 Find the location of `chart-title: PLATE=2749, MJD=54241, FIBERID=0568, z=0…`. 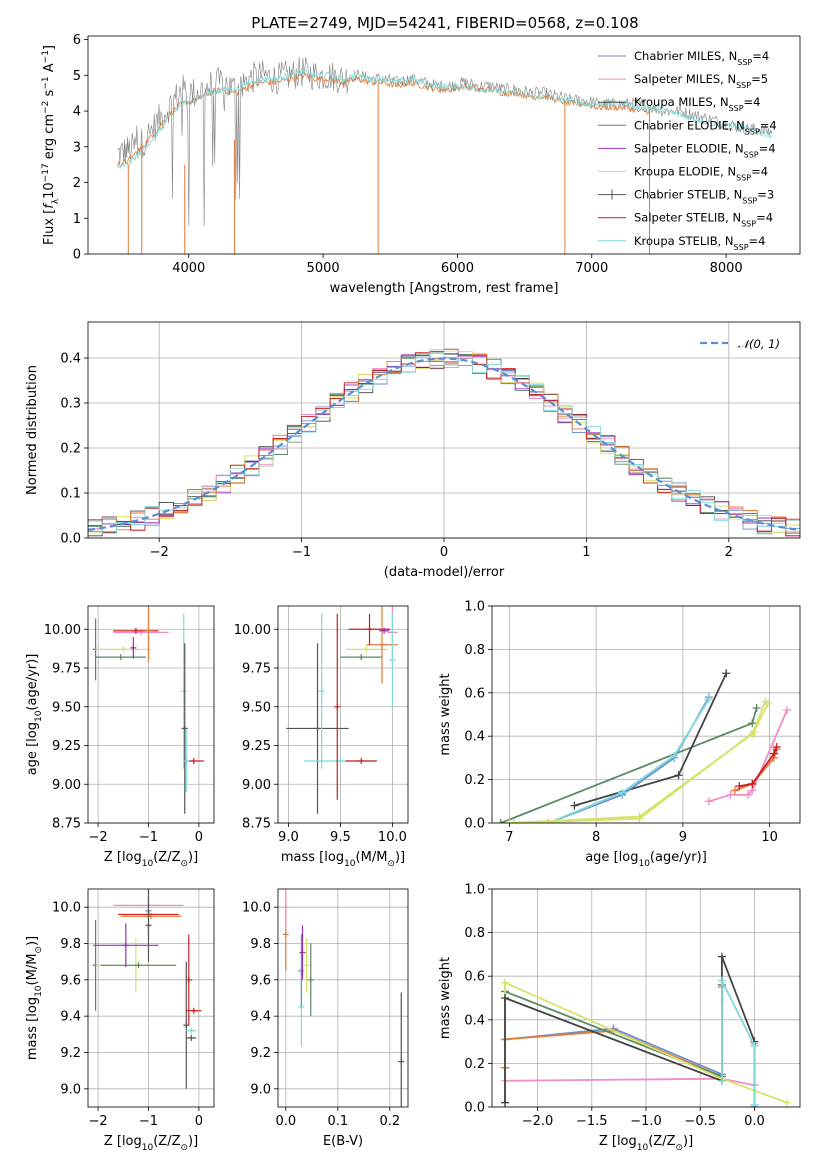

chart-title: PLATE=2749, MJD=54241, FIBERID=0568, z=0… is located at coordinates (444, 23).